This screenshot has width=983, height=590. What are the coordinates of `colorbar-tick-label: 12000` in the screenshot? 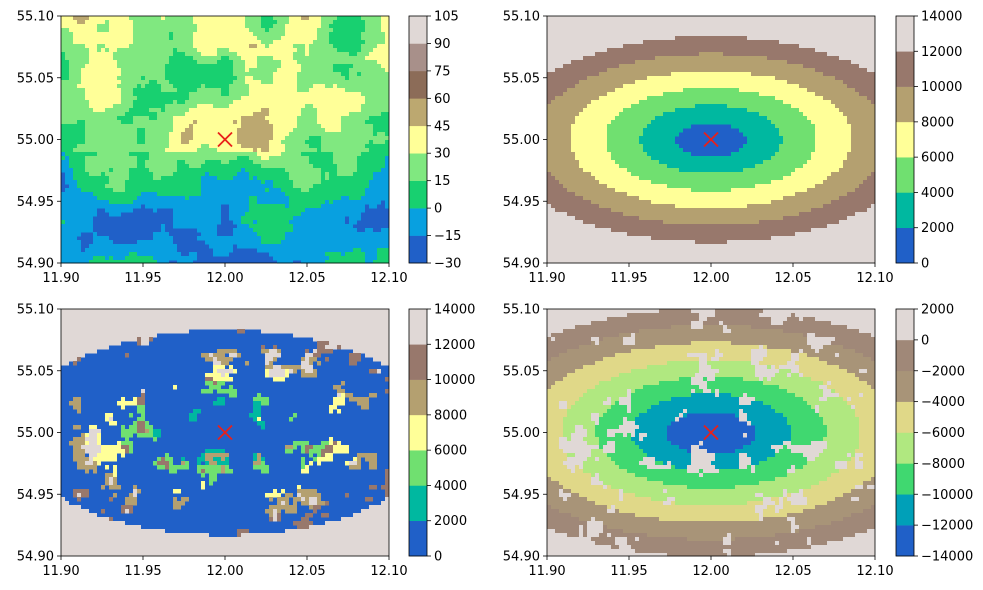 It's located at (454, 345).